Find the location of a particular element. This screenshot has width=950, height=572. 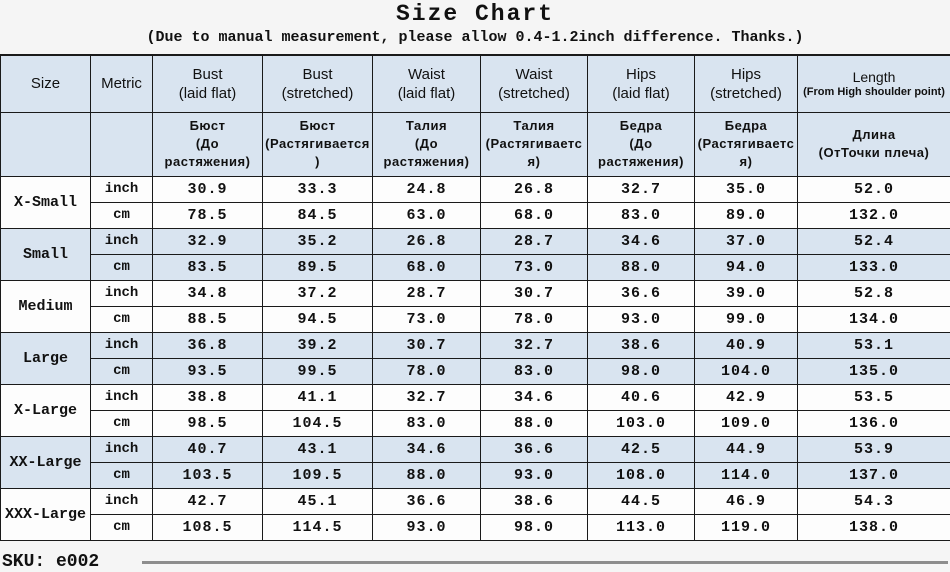

value-cell: 98.0 is located at coordinates (534, 527).